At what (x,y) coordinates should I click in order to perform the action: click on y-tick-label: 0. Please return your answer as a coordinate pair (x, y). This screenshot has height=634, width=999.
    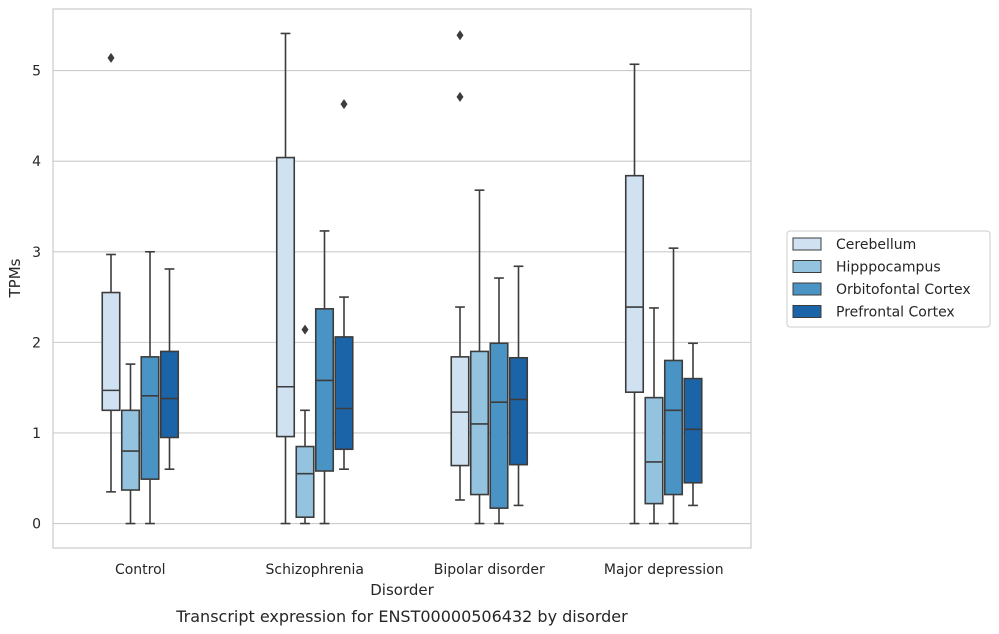
    Looking at the image, I should click on (36, 525).